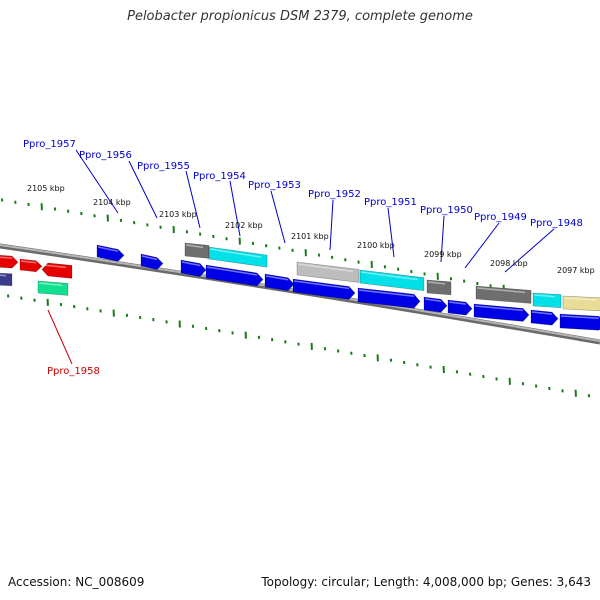 The height and width of the screenshot is (600, 600). I want to click on gene-label-ppro-1952: Ppro_1952, so click(334, 194).